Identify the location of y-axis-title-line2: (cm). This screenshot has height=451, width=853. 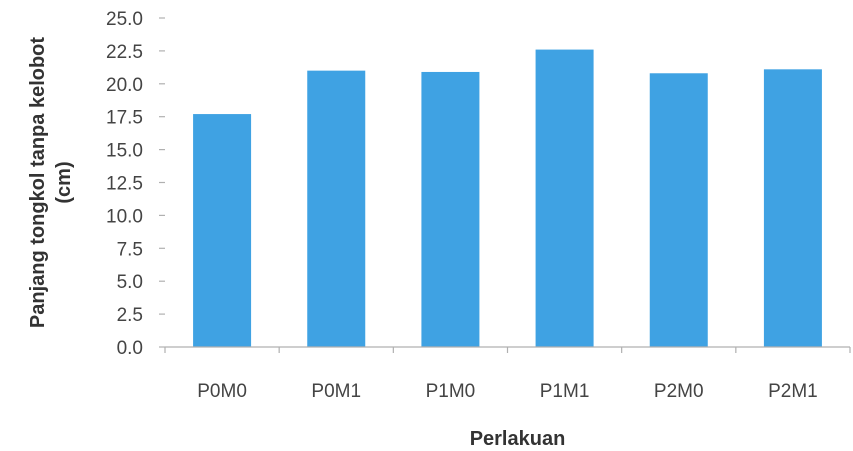
(64, 182).